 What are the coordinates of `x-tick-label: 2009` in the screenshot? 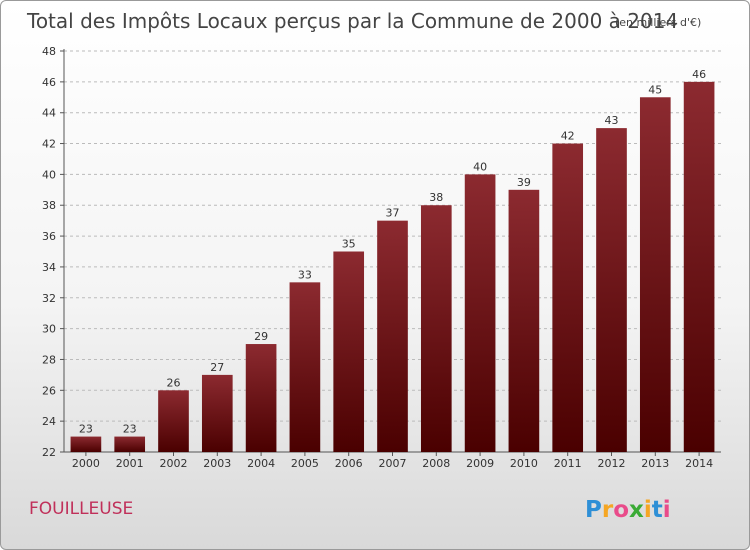 It's located at (480, 463).